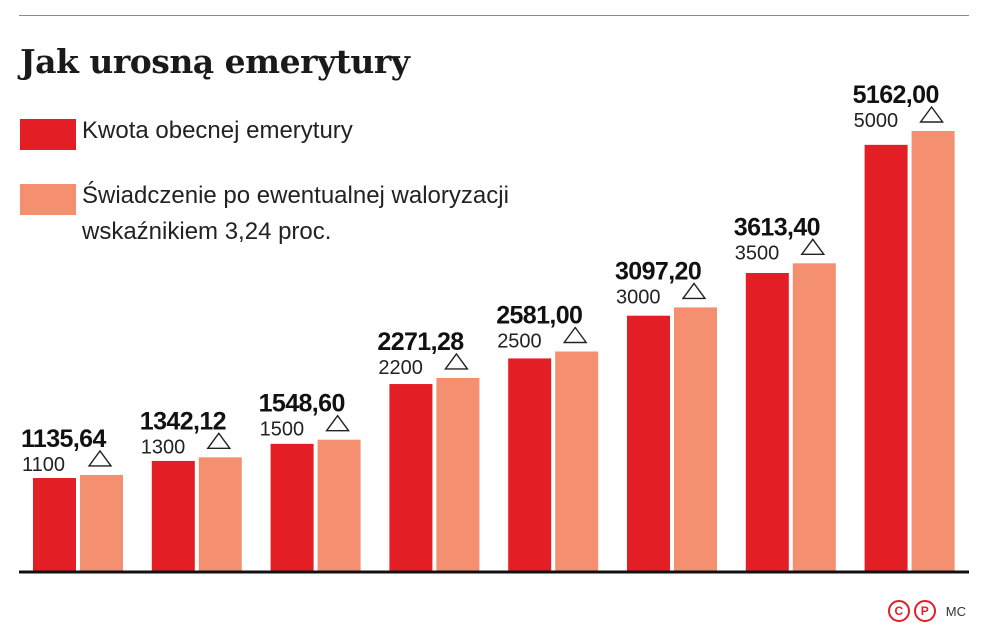 The width and height of the screenshot is (984, 636). Describe the element at coordinates (48, 134) in the screenshot. I see `legend-swatch-current-pension` at that location.